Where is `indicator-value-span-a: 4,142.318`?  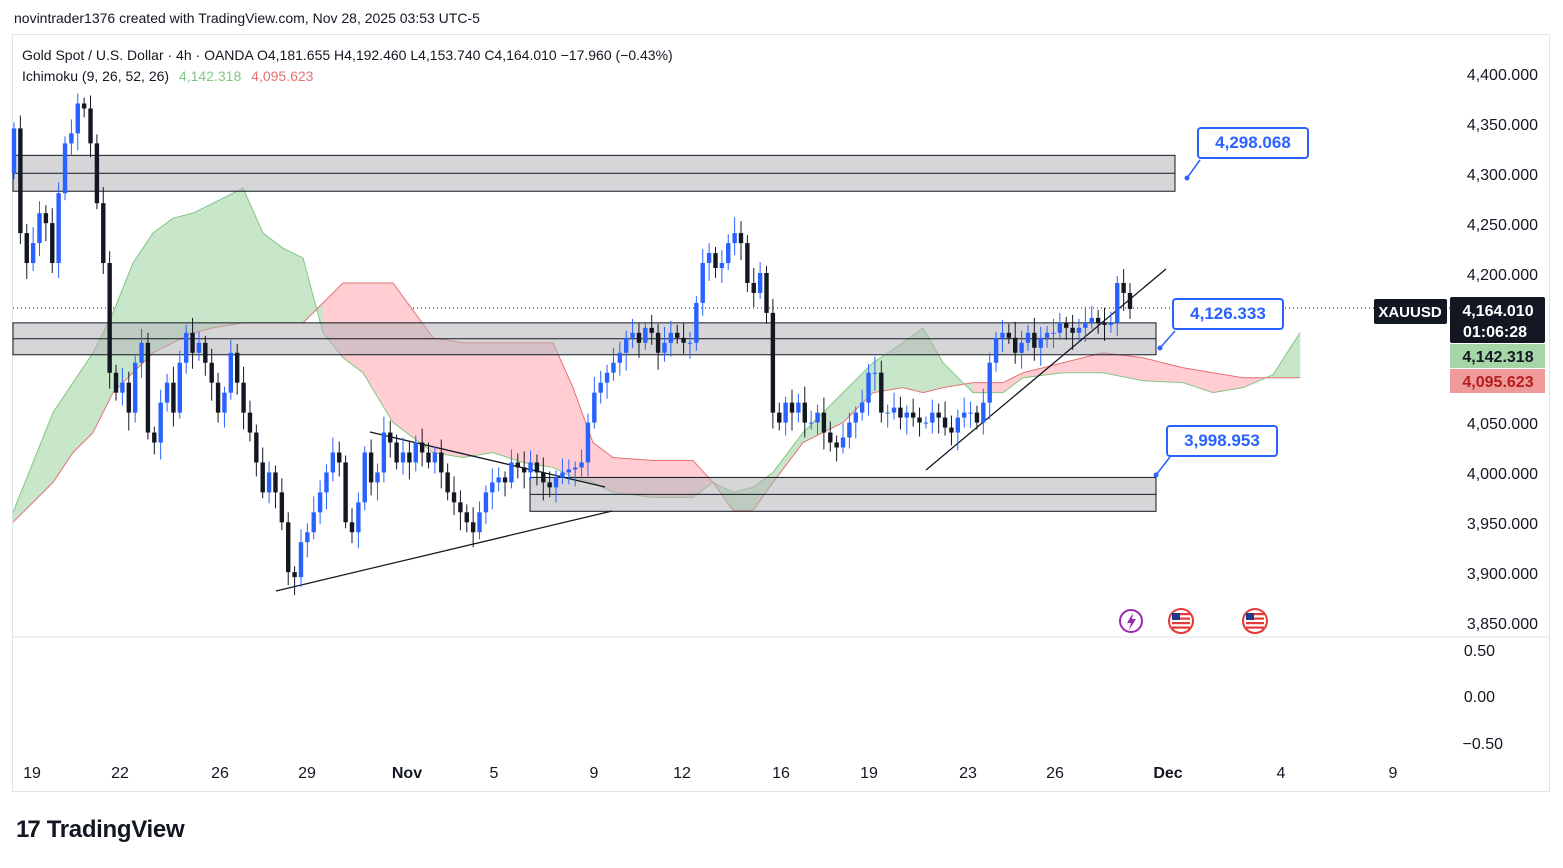
indicator-value-span-a: 4,142.318 is located at coordinates (210, 76).